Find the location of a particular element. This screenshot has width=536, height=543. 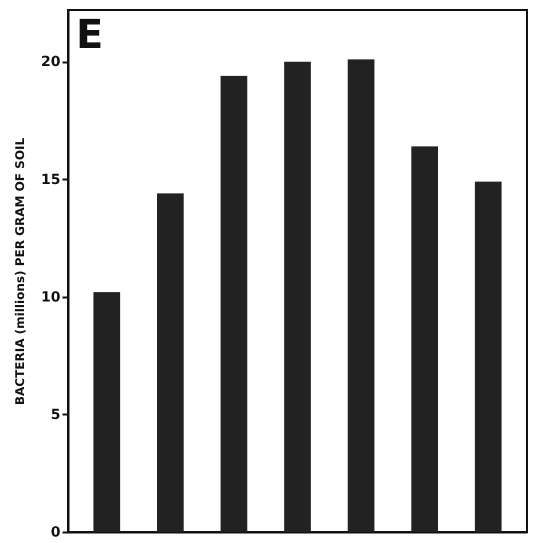

y-tick-label: 20 is located at coordinates (51, 62).